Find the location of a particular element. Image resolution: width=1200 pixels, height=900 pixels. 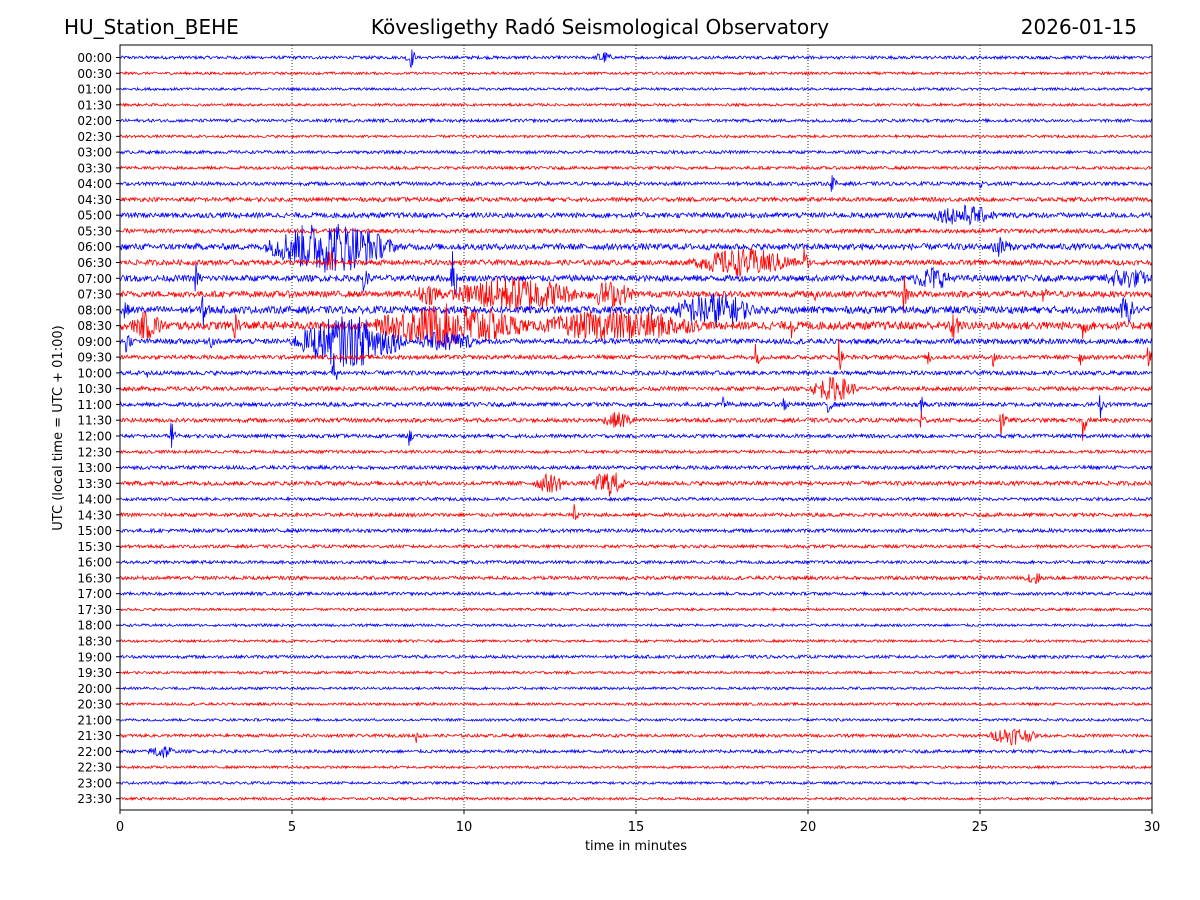

y-tick-label: 23:30 is located at coordinates (94, 799).